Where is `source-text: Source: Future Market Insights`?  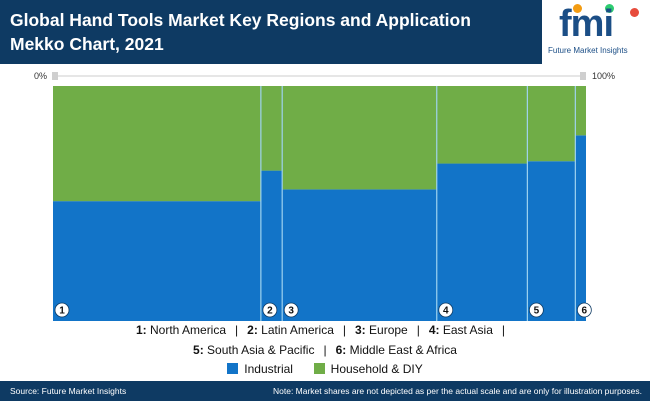
source-text: Source: Future Market Insights is located at coordinates (68, 391).